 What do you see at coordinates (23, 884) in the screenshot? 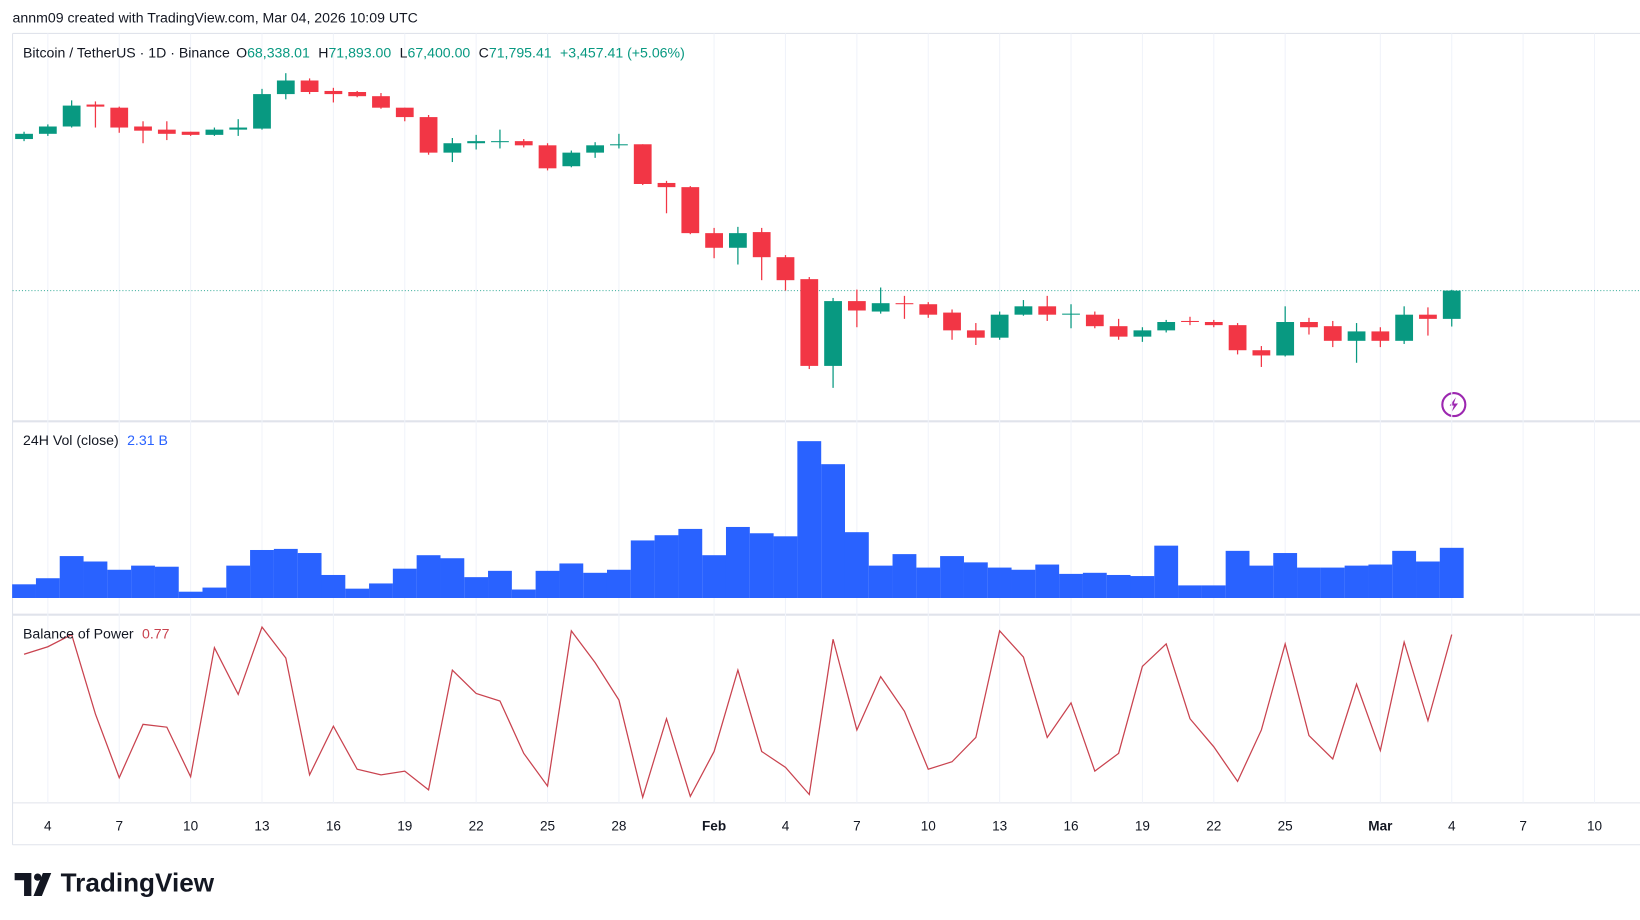
I see `logo-mark` at bounding box center [23, 884].